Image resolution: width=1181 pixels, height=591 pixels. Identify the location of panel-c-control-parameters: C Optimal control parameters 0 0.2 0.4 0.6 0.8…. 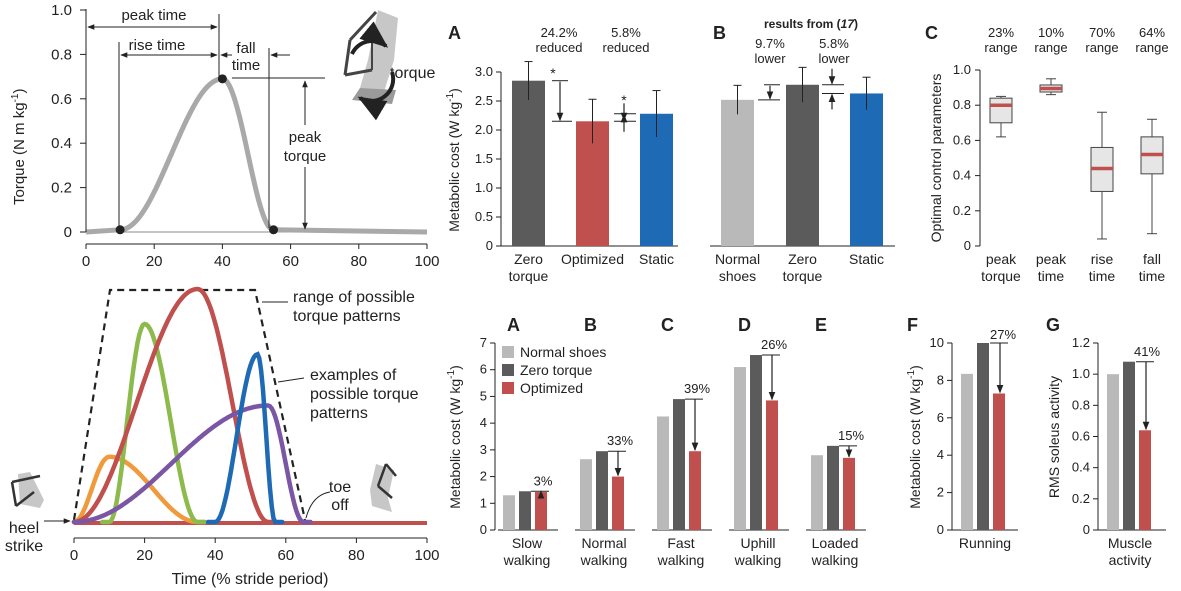
(1047, 153).